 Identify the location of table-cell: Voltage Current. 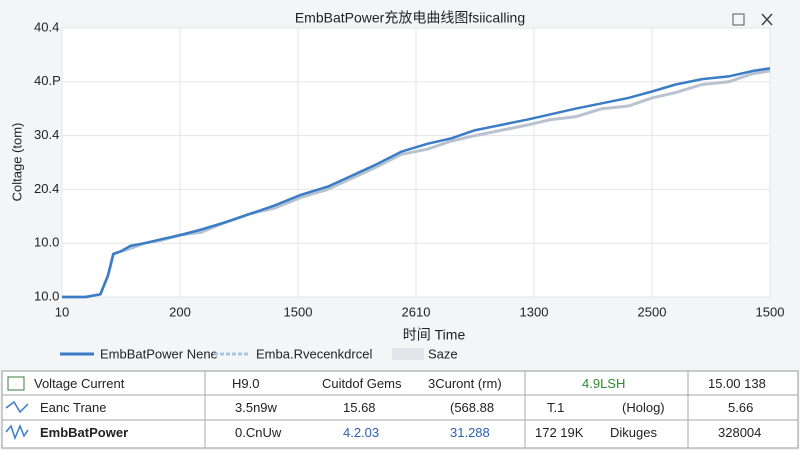
(79, 383).